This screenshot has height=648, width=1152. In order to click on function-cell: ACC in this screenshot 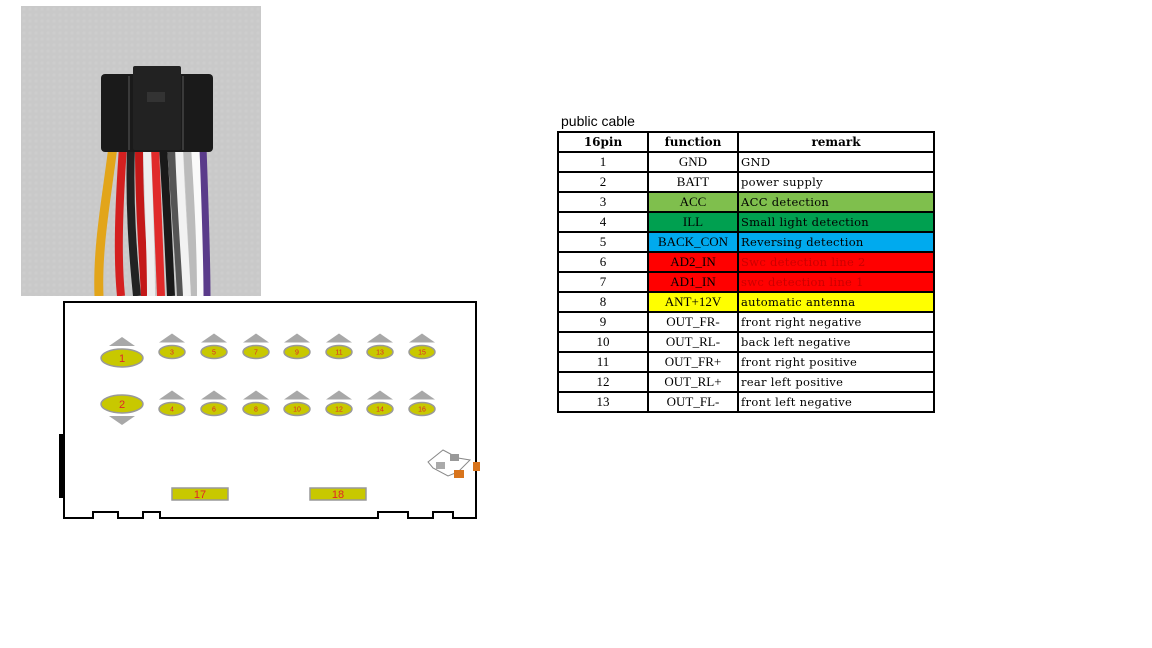, I will do `click(693, 202)`.